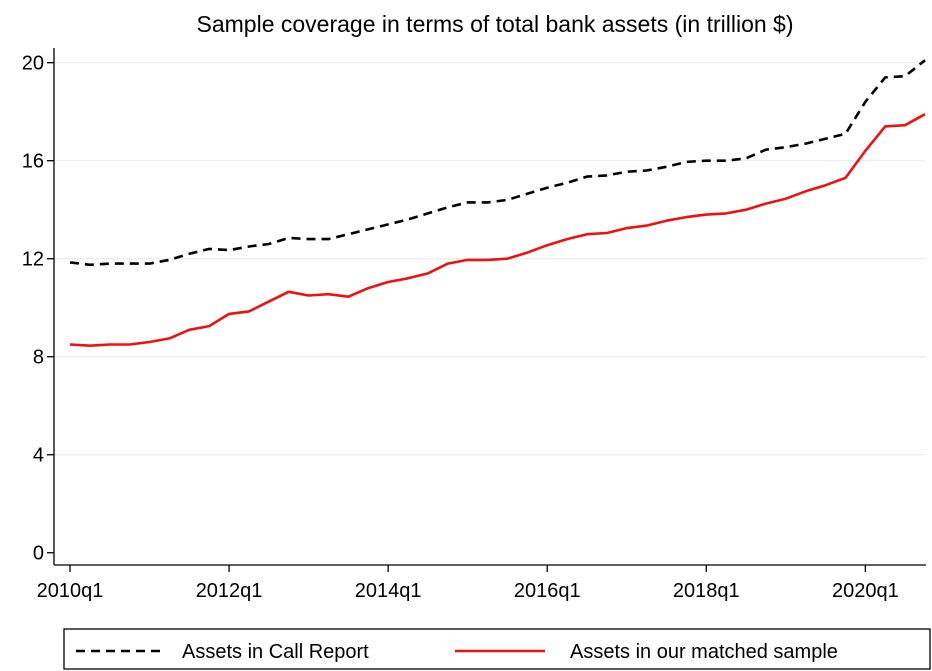  I want to click on legend-box, so click(497, 649).